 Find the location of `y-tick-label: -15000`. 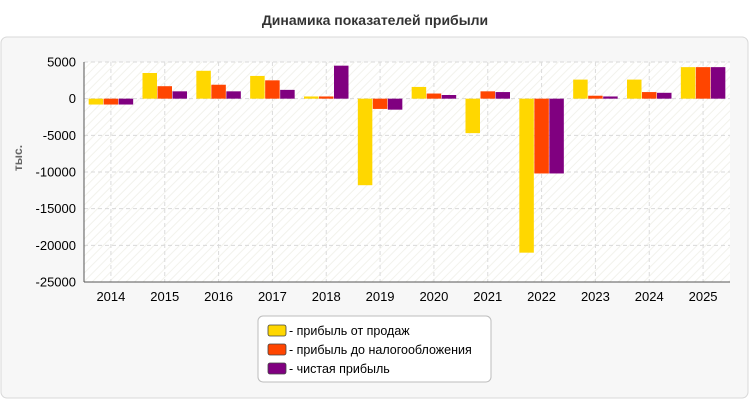

y-tick-label: -15000 is located at coordinates (56, 208).